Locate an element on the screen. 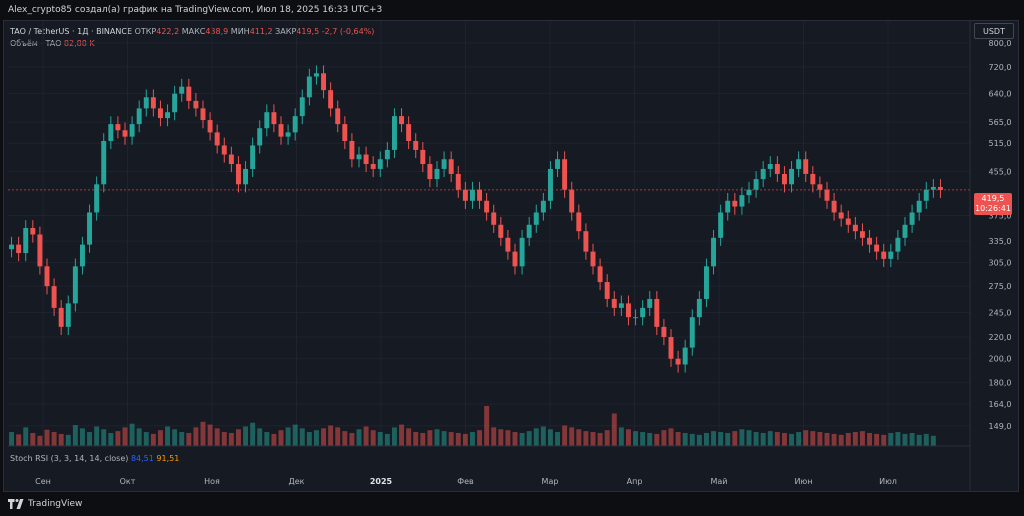  symbol-name: TAO / TetherUS · 1Д · BINANCE is located at coordinates (71, 31).